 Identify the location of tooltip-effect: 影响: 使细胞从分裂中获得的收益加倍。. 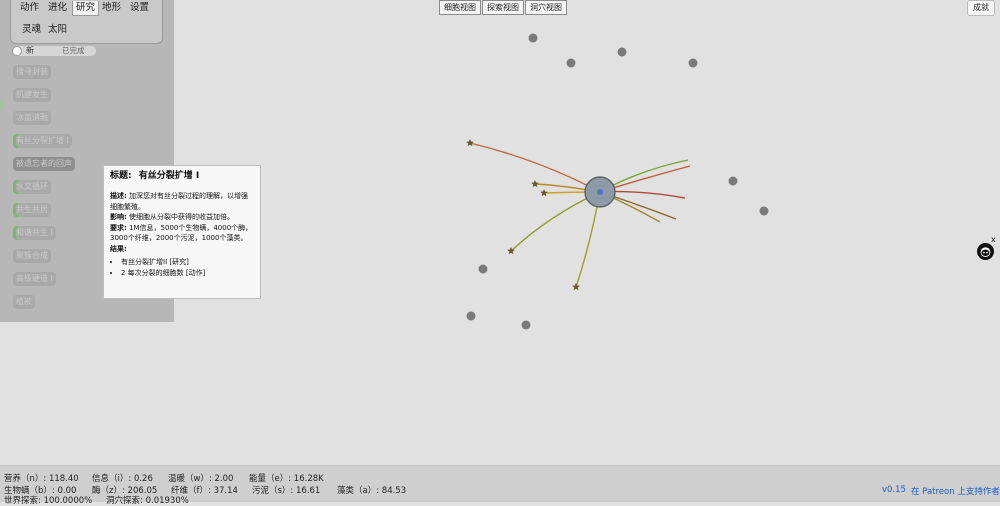
(182, 217).